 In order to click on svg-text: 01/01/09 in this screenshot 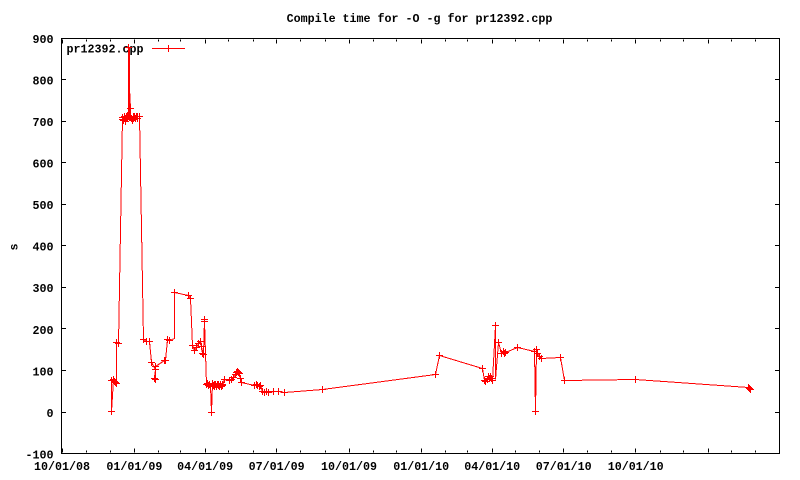, I will do `click(134, 467)`.